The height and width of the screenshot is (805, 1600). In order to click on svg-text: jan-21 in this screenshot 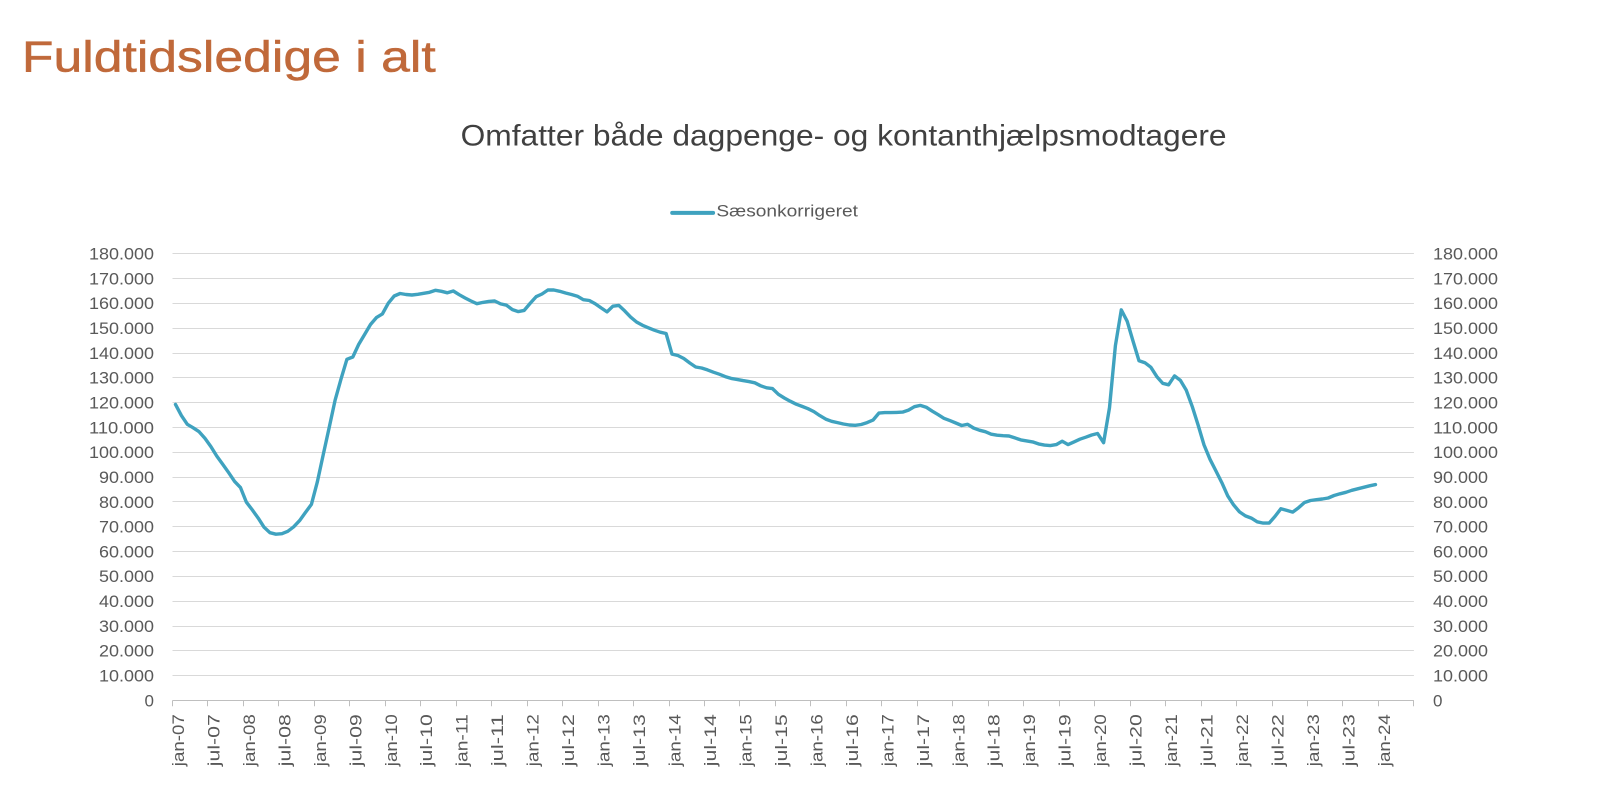, I will do `click(1171, 740)`.